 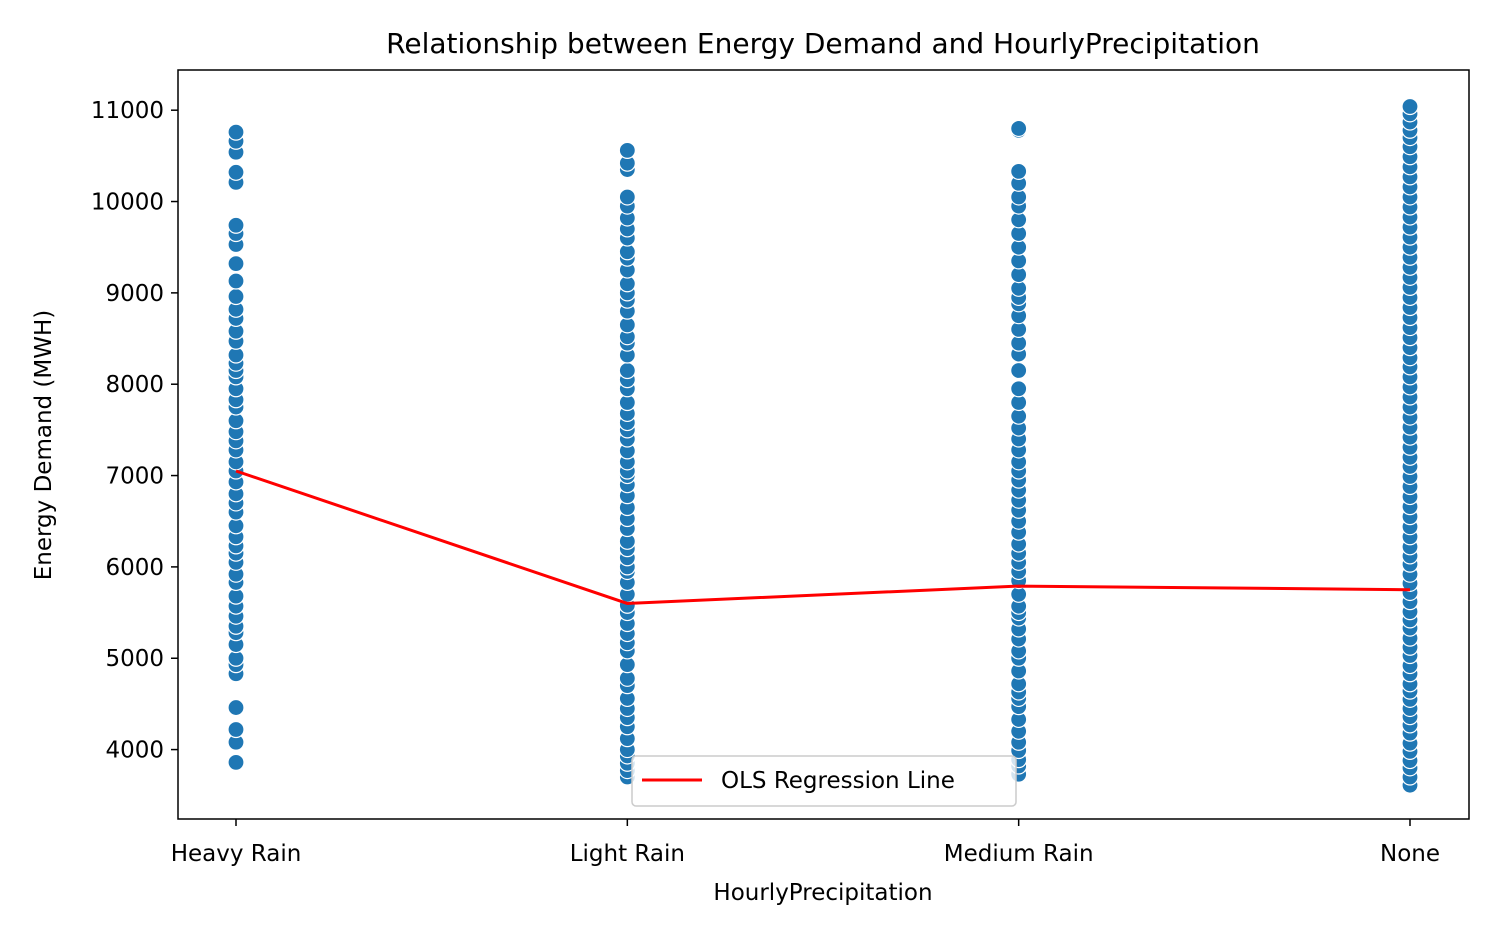 I want to click on legend: OLS Regression Line, so click(x=824, y=781).